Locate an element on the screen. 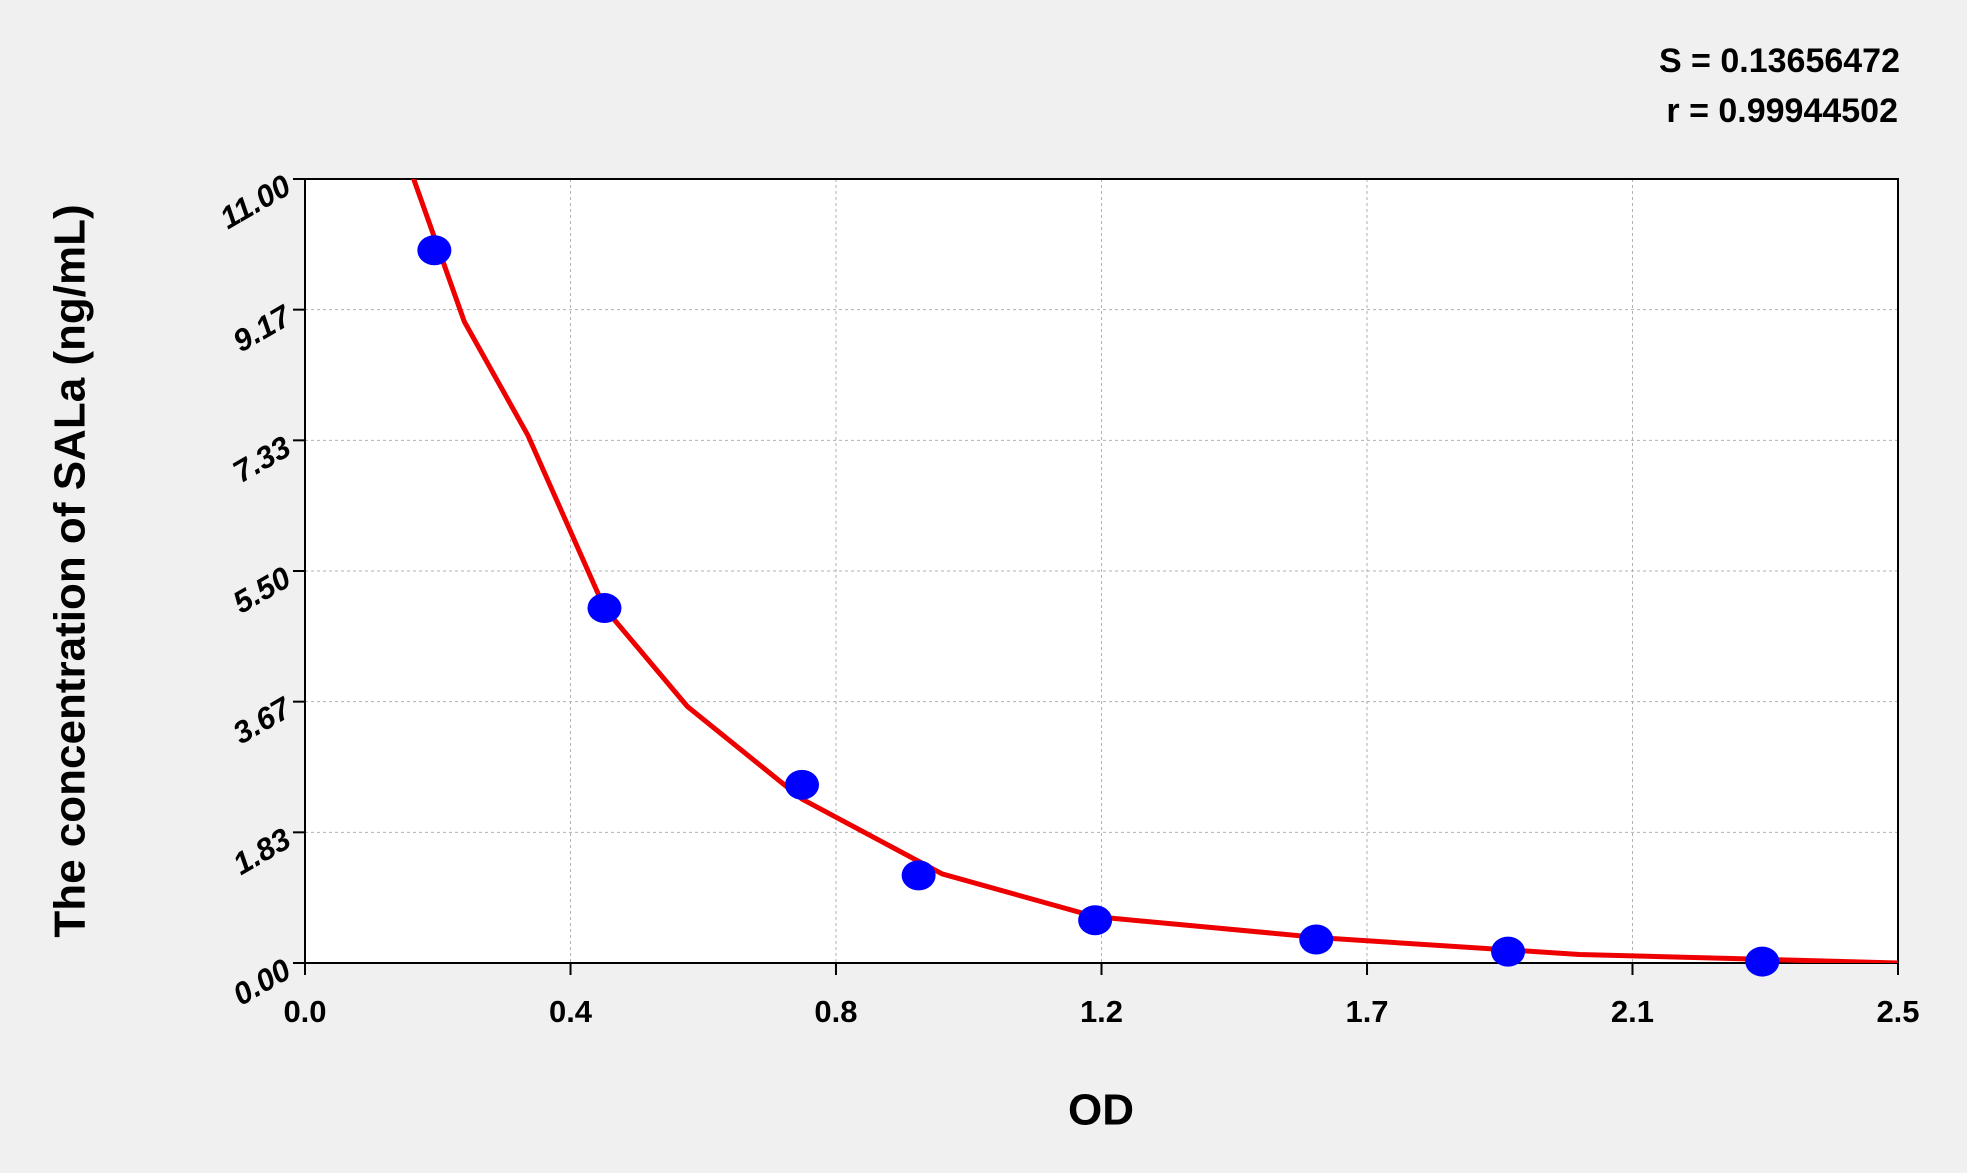 The width and height of the screenshot is (1967, 1173). y-tick-label: 3.67 is located at coordinates (262, 720).